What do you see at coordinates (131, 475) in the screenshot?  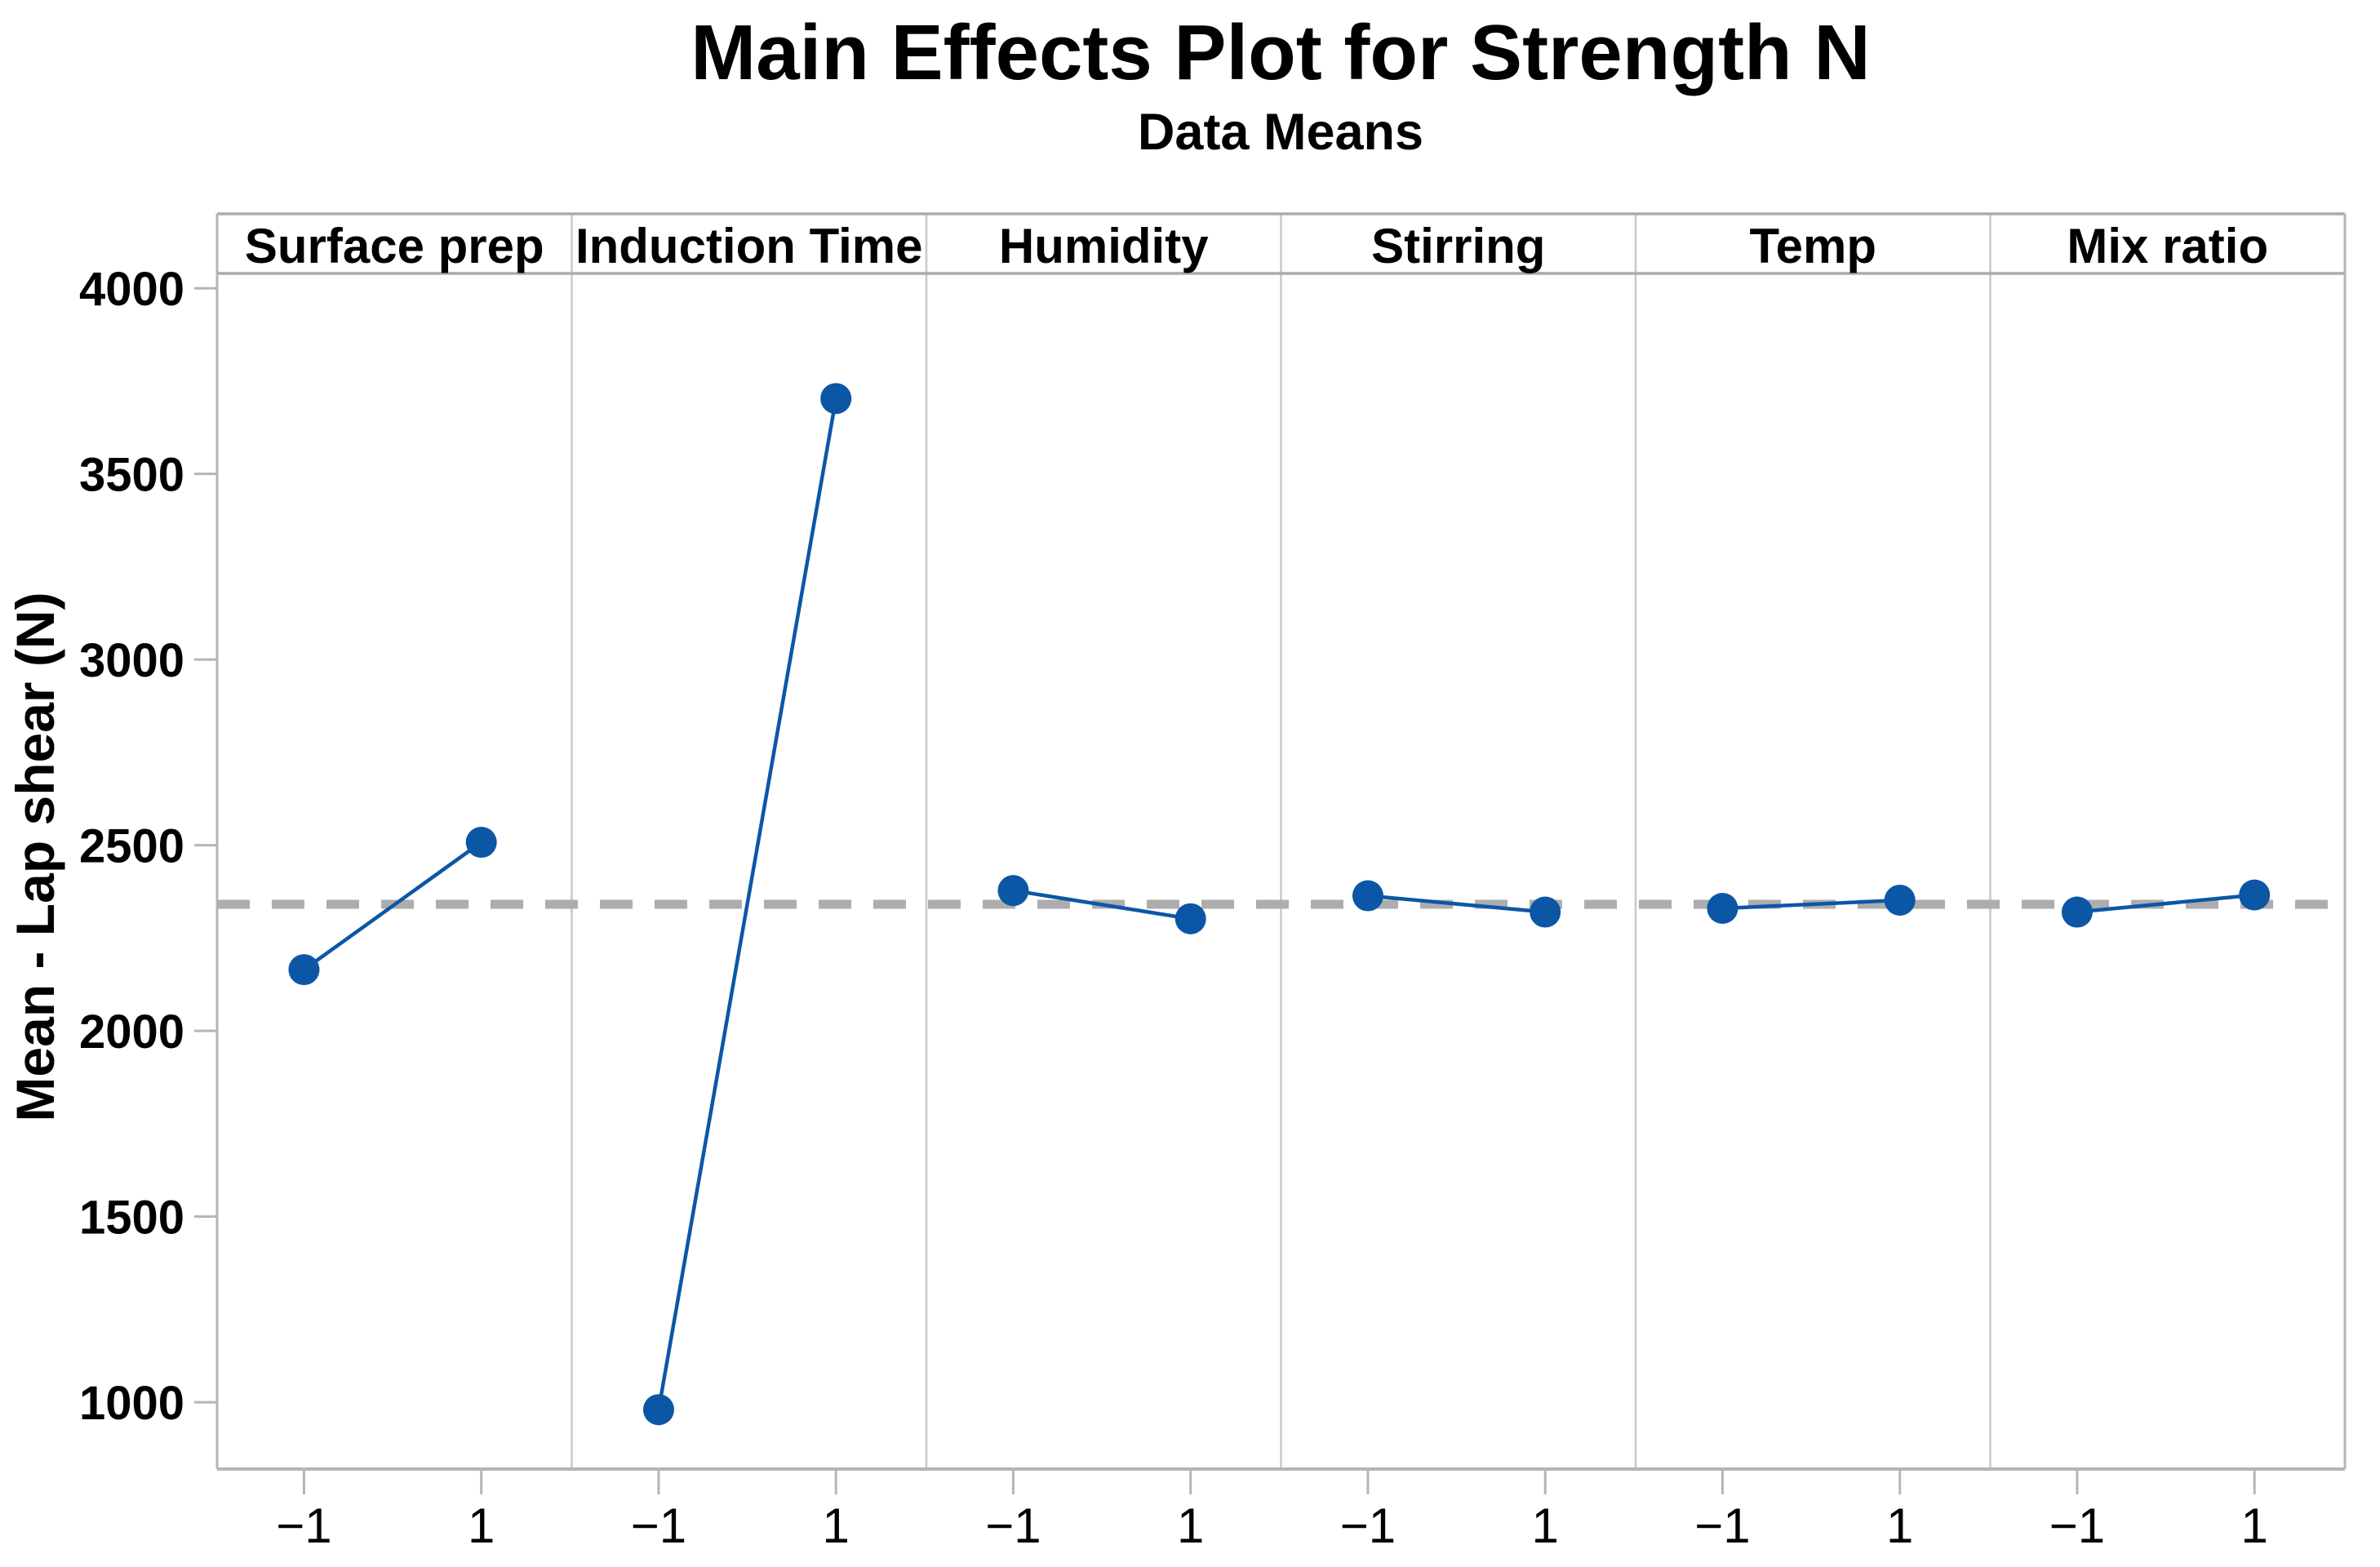 I see `y-tick-label: 3500` at bounding box center [131, 475].